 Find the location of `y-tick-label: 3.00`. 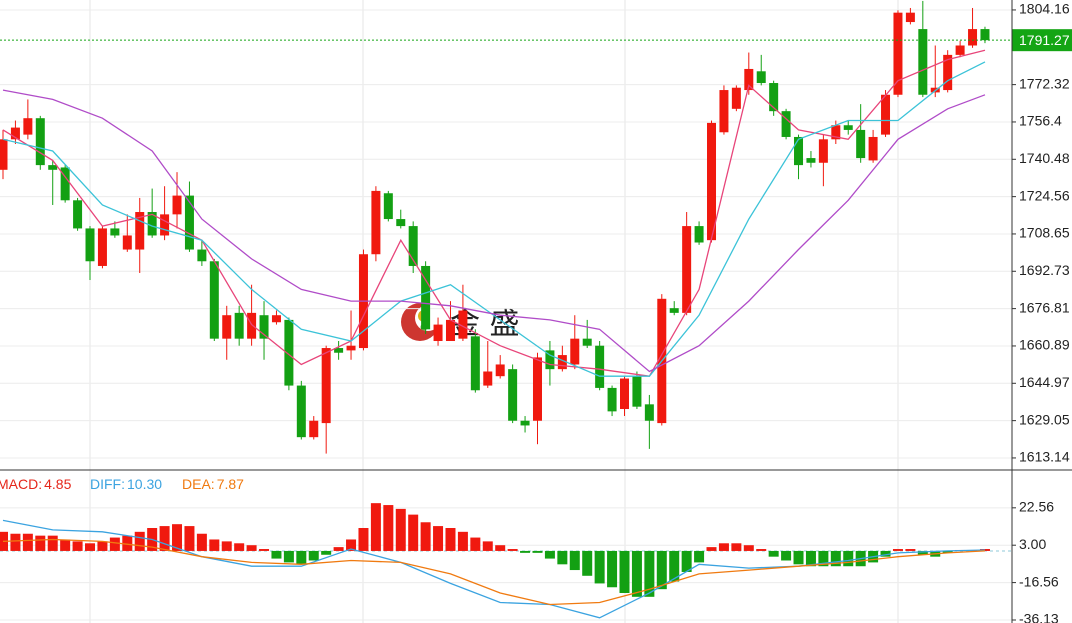

y-tick-label: 3.00 is located at coordinates (1032, 544).